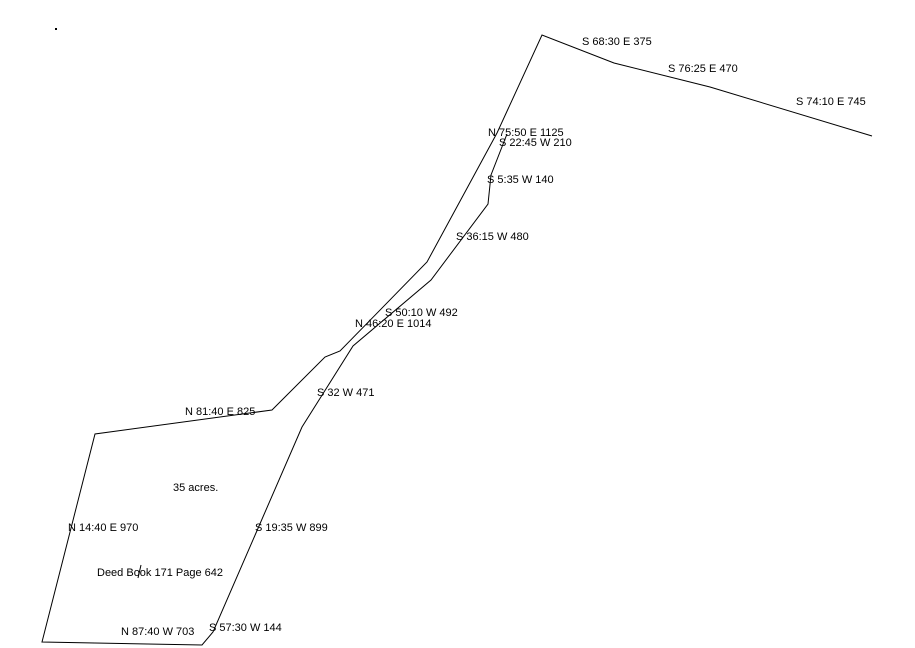 This screenshot has width=915, height=648. I want to click on bearing-call-n8140e825: N 81:40 E 825, so click(220, 412).